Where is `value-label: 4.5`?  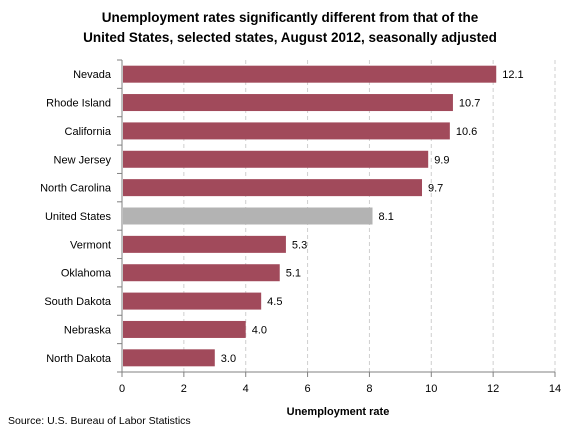
value-label: 4.5 is located at coordinates (274, 302).